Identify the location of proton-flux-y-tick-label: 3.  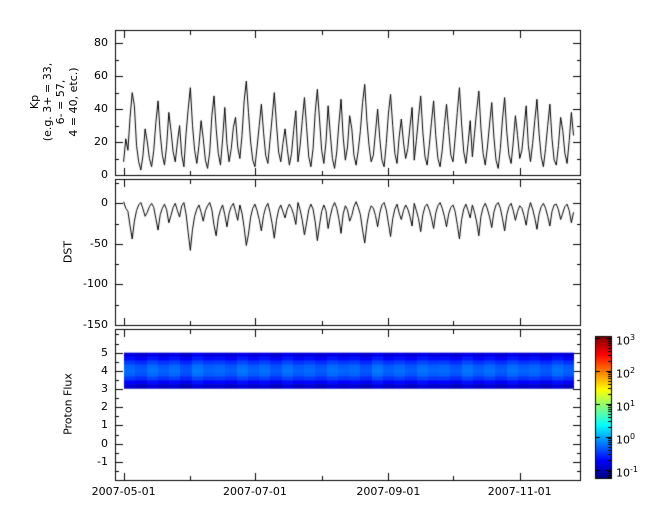
(104, 388).